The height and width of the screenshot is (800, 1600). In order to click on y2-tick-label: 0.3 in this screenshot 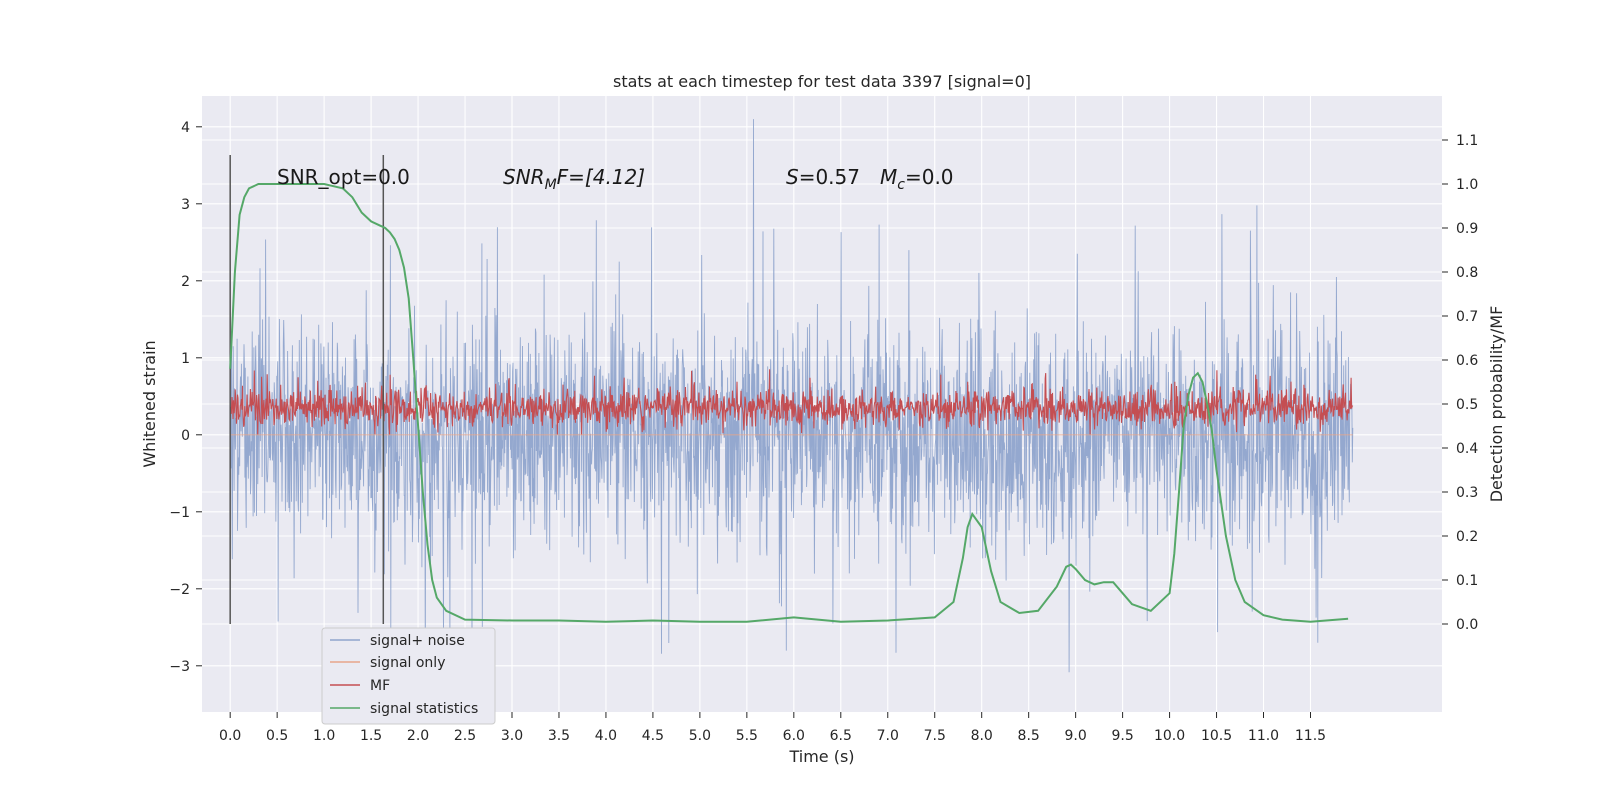, I will do `click(1467, 493)`.